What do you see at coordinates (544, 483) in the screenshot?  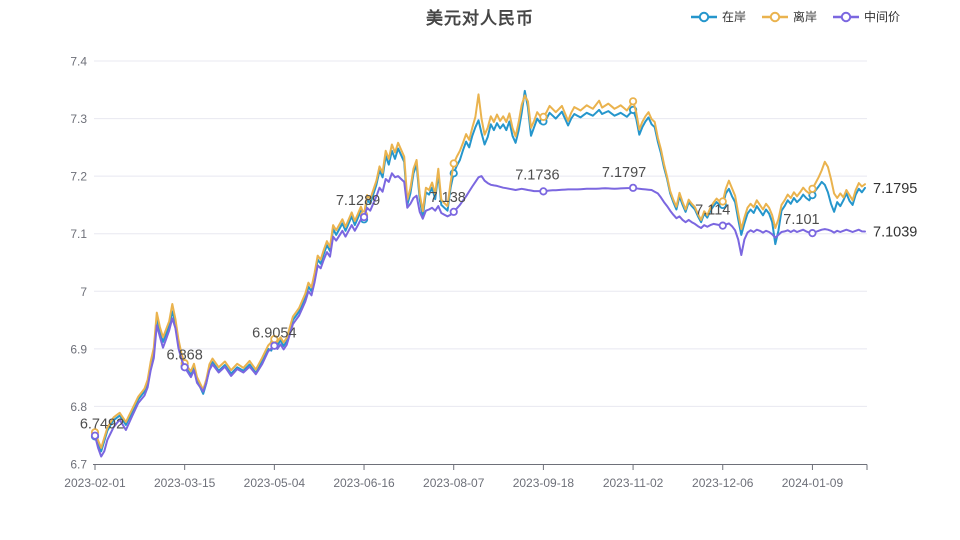 I see `x-axis-label: 2023-09-18` at bounding box center [544, 483].